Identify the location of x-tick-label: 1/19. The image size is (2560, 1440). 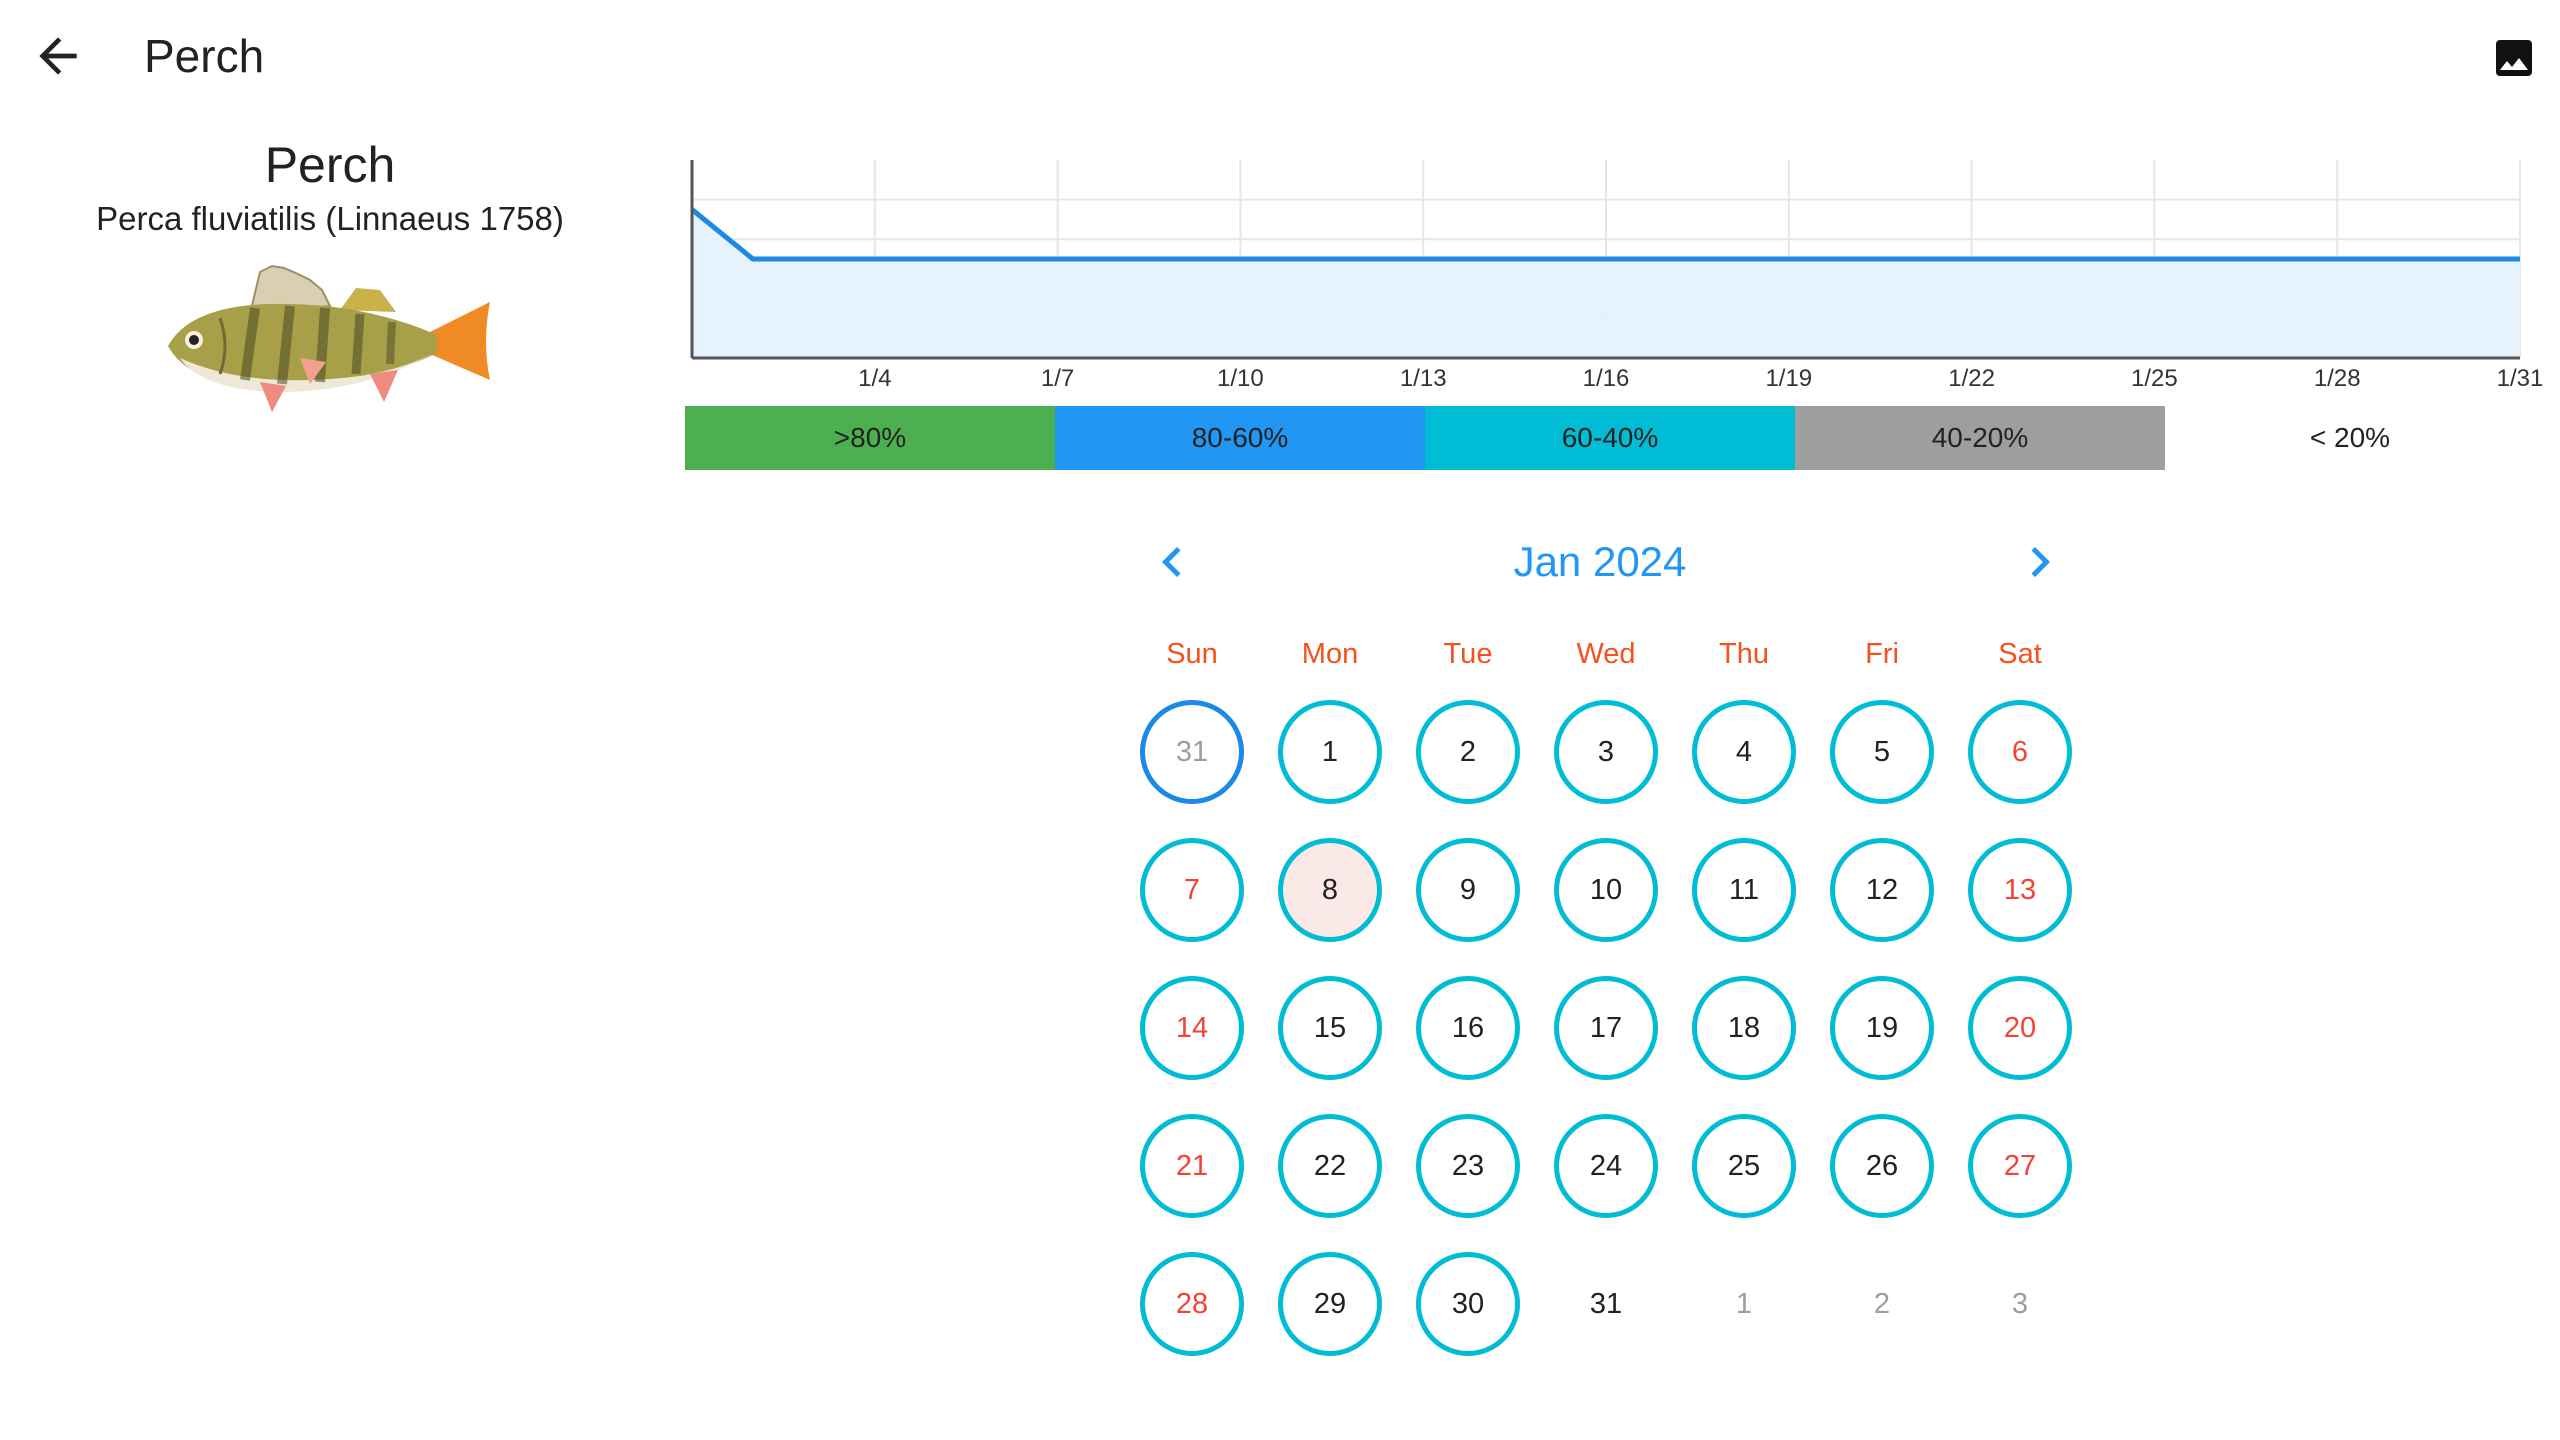
(1788, 378).